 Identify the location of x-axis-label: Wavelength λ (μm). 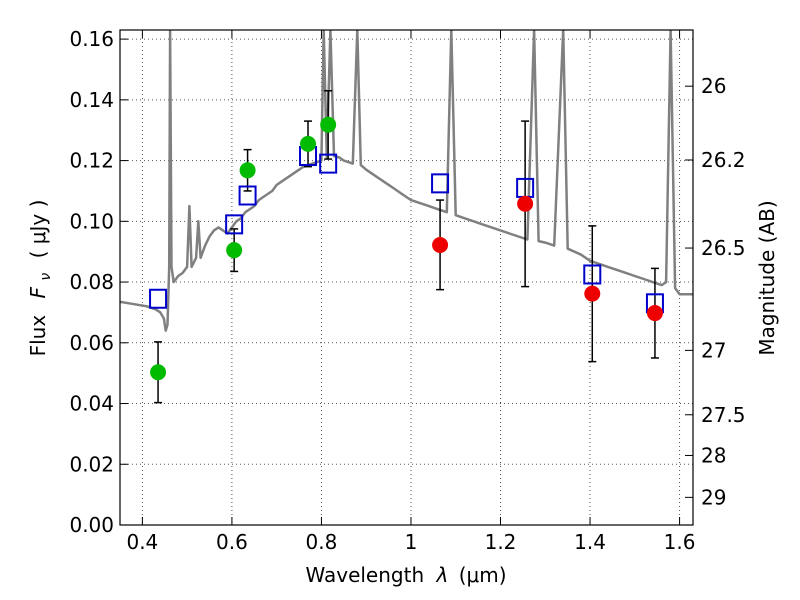
(405, 575).